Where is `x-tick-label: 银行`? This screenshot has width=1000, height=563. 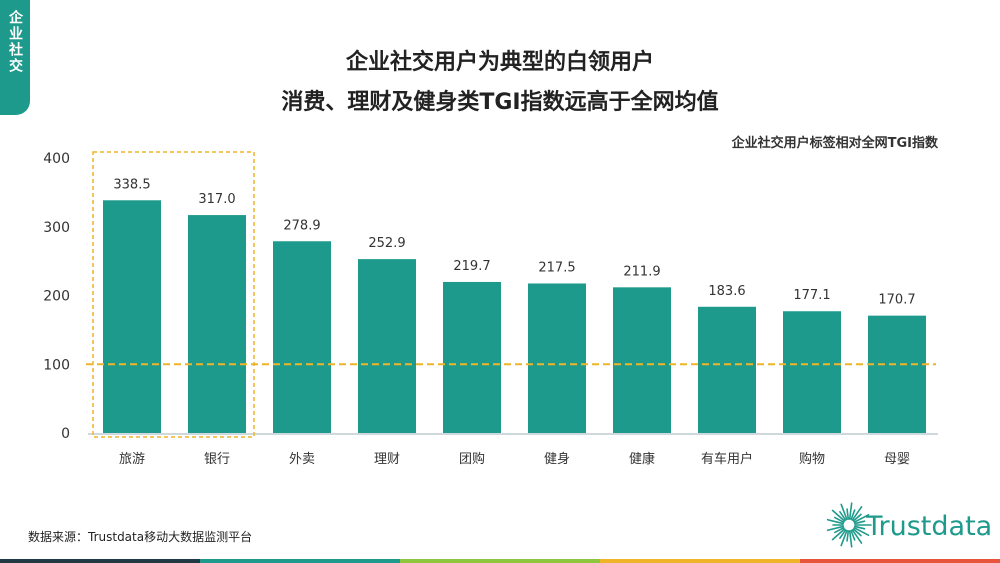
x-tick-label: 银行 is located at coordinates (217, 459).